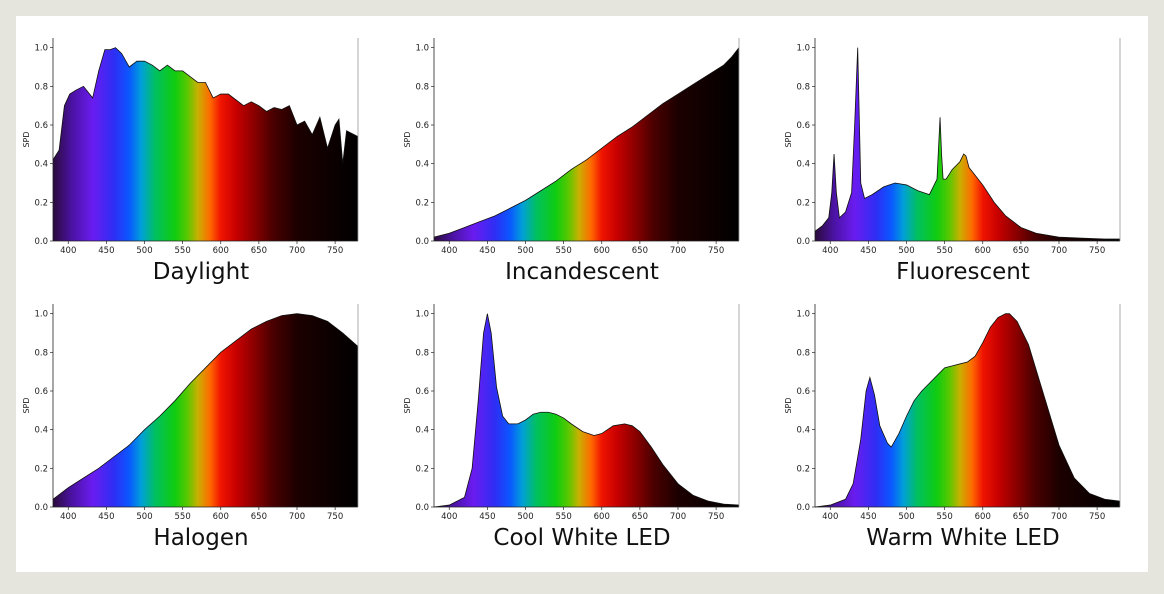 The height and width of the screenshot is (594, 1164). What do you see at coordinates (963, 538) in the screenshot?
I see `chart-caption: Warm White LED` at bounding box center [963, 538].